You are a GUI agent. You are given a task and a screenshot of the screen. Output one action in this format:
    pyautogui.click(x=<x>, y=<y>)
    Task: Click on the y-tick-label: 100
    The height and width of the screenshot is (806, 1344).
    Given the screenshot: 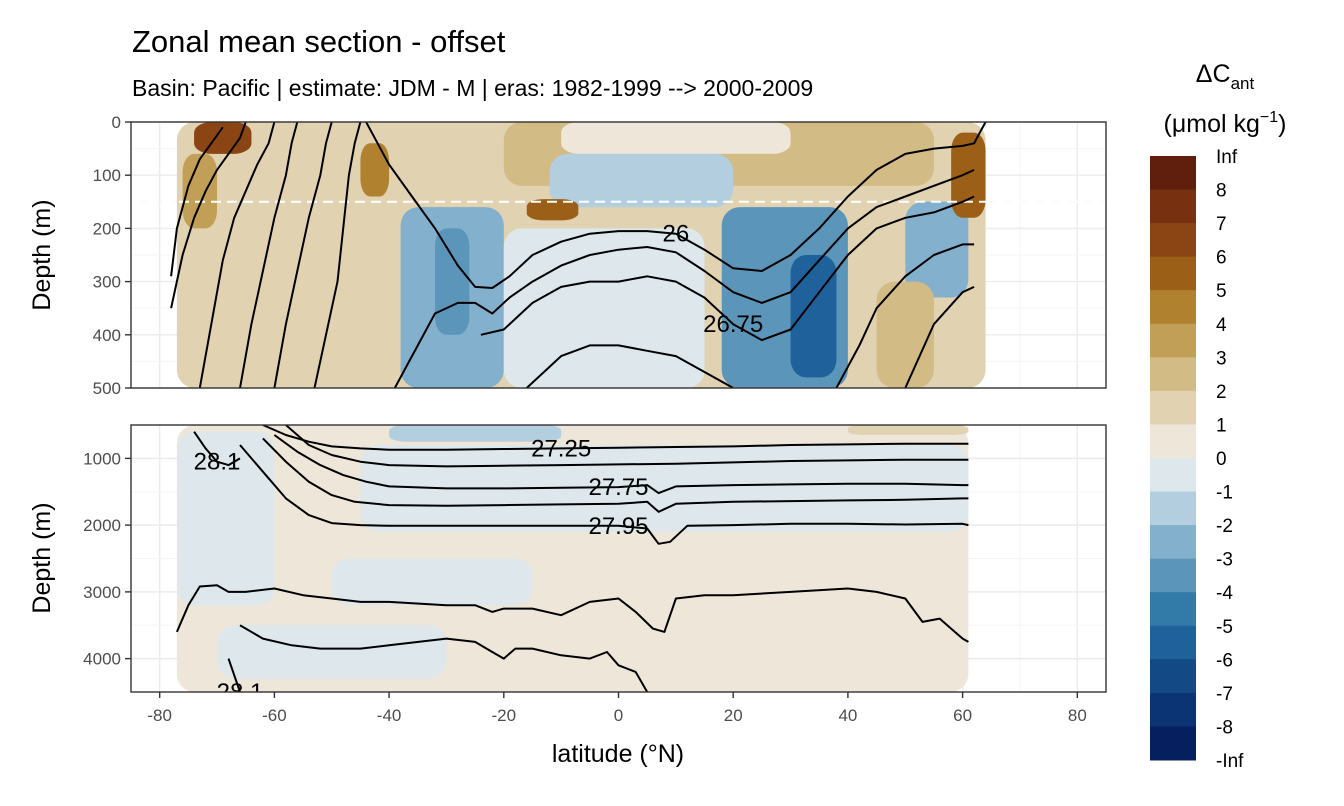 What is the action you would take?
    pyautogui.click(x=107, y=175)
    